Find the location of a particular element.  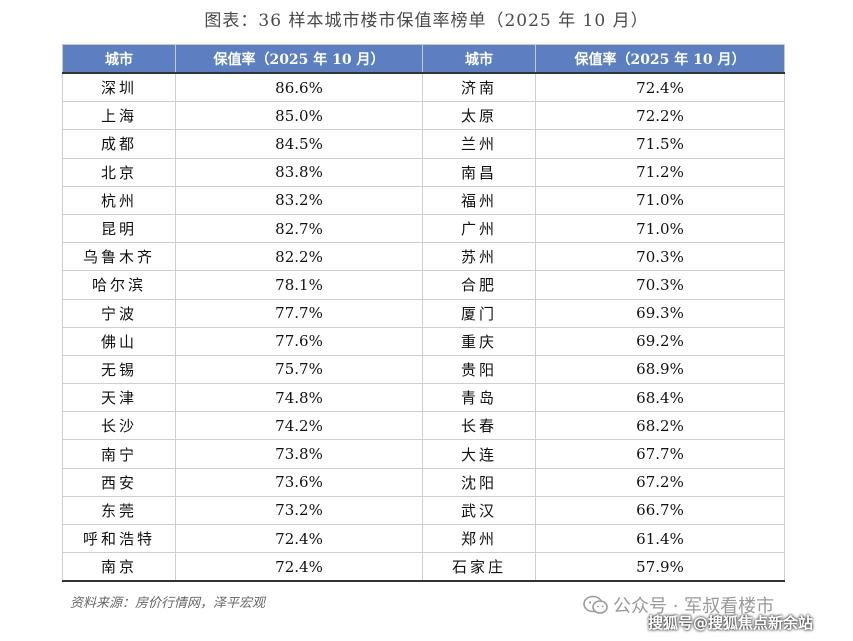

rate-cell: 74.2% is located at coordinates (299, 426).